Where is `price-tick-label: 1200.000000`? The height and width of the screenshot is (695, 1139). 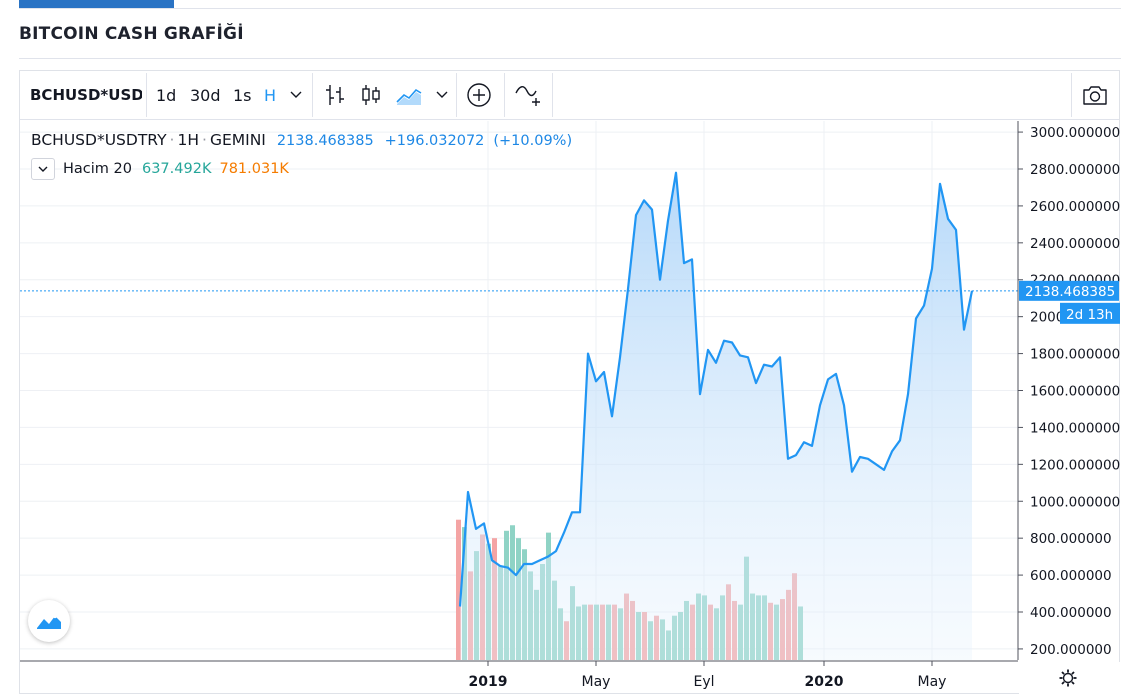 price-tick-label: 1200.000000 is located at coordinates (1075, 465).